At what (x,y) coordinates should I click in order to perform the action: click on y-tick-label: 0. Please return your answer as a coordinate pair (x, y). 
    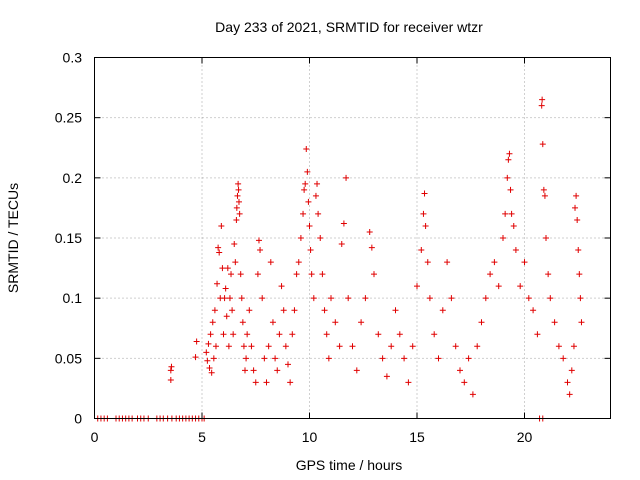
    Looking at the image, I should click on (78, 419).